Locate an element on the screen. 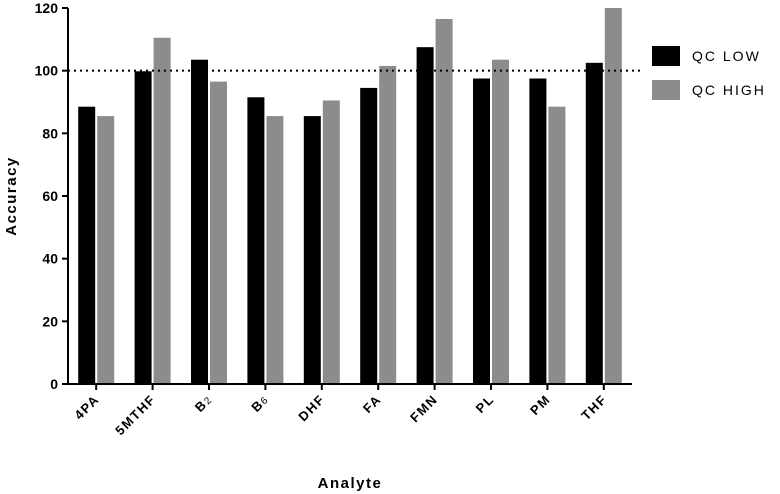 This screenshot has height=494, width=780. x-tick-label: PL is located at coordinates (485, 404).